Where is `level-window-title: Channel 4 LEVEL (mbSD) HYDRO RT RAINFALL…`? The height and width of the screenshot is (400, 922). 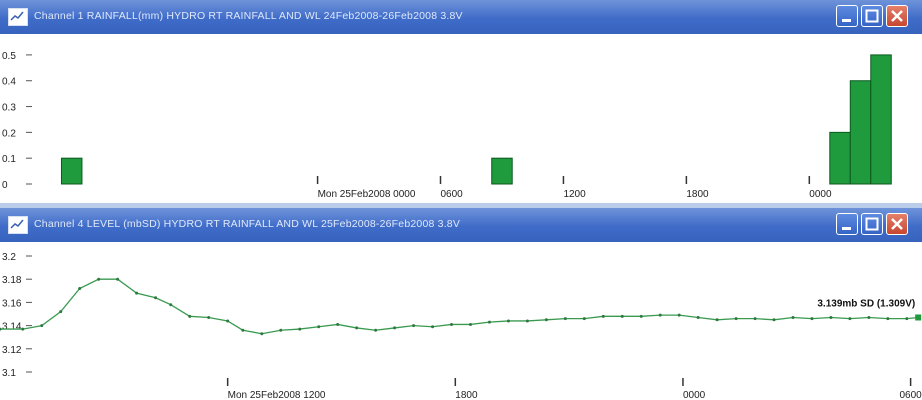
level-window-title: Channel 4 LEVEL (mbSD) HYDRO RT RAINFALL… is located at coordinates (247, 224).